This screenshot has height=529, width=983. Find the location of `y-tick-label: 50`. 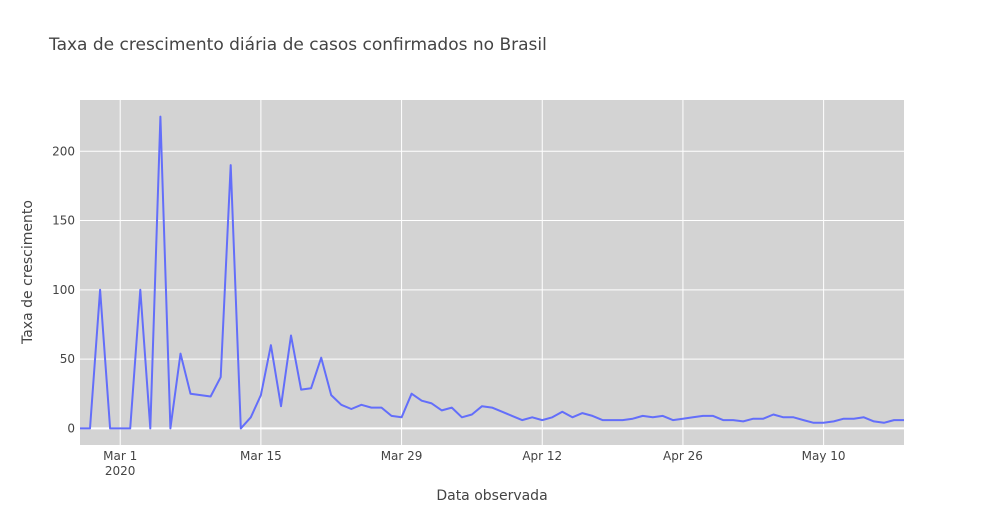

y-tick-label: 50 is located at coordinates (67, 359).